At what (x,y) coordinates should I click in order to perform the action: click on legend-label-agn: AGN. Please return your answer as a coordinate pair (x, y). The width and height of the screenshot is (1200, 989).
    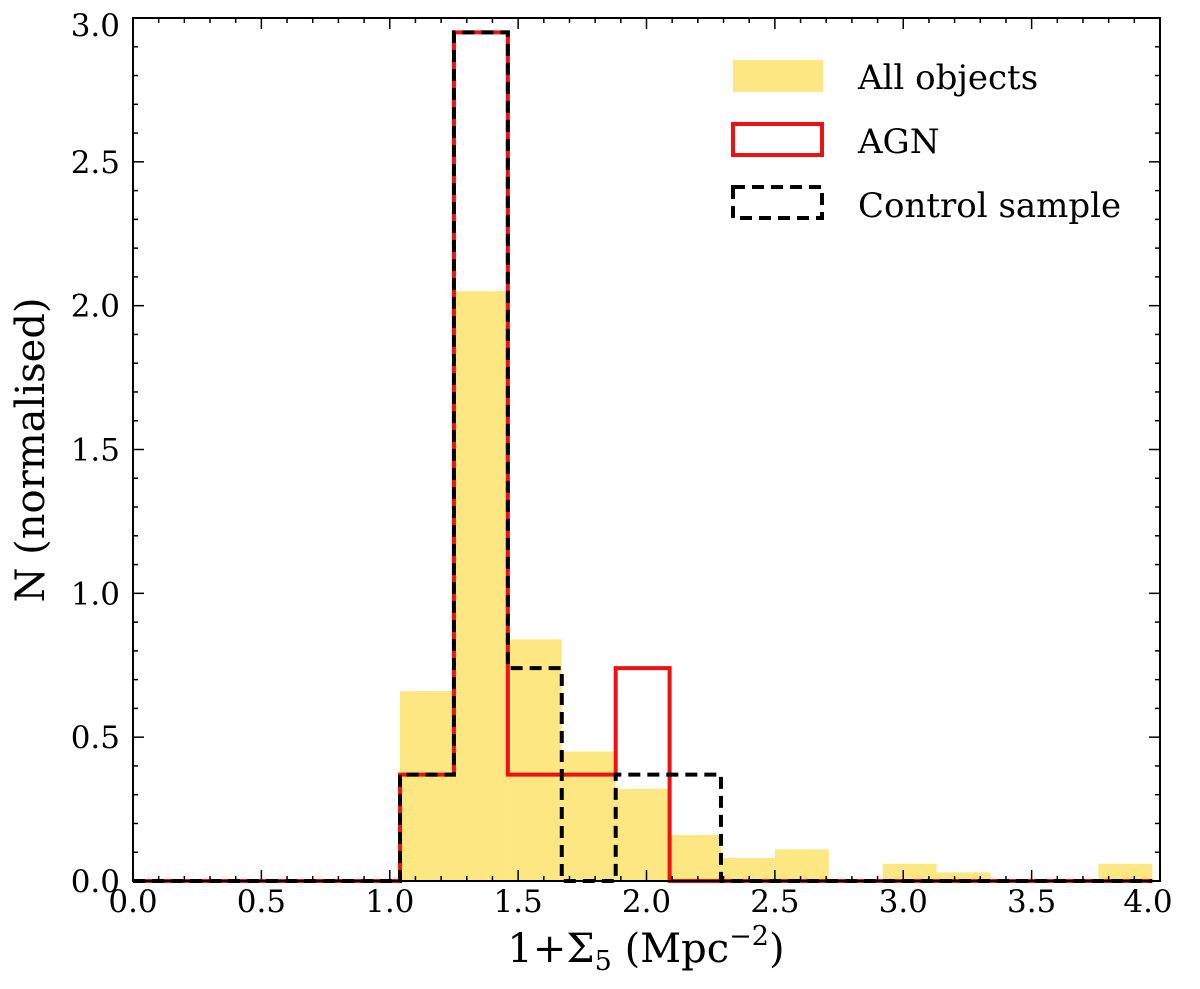
    Looking at the image, I should click on (898, 142).